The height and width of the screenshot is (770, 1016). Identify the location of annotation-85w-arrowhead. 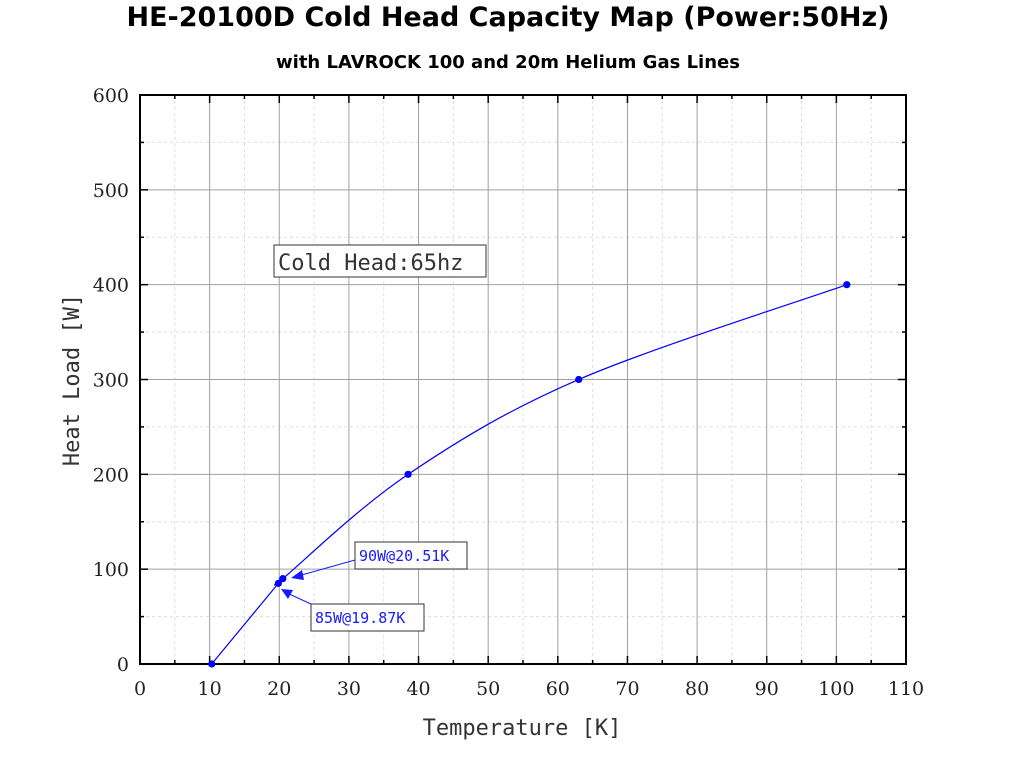
(287, 594).